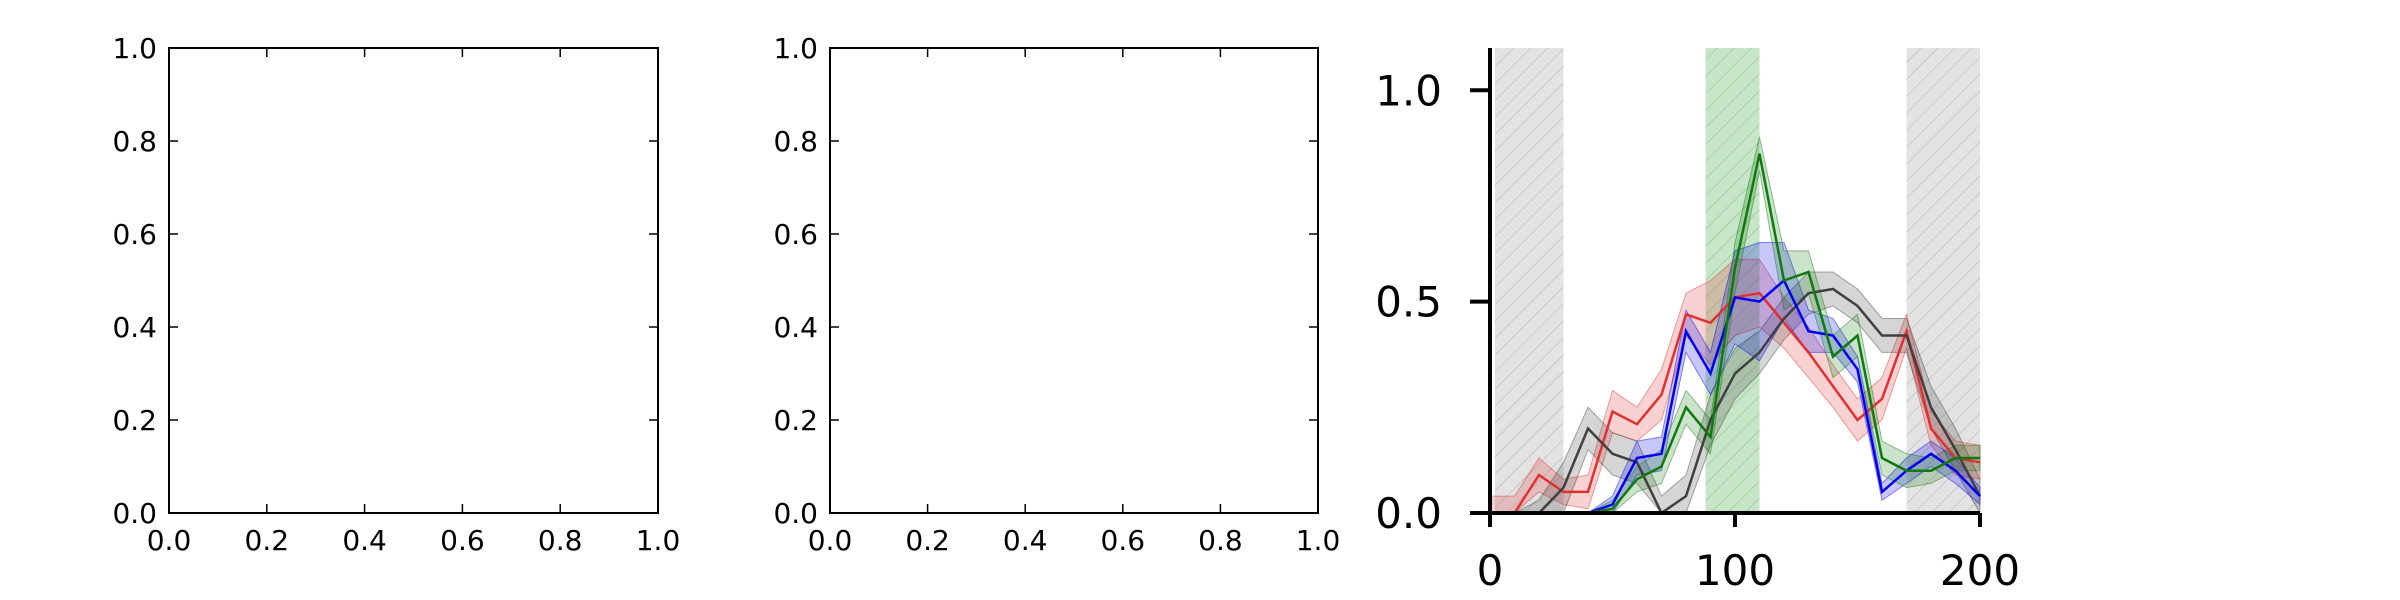 The width and height of the screenshot is (2400, 600). Describe the element at coordinates (1490, 570) in the screenshot. I see `x-tick-label: 0` at that location.